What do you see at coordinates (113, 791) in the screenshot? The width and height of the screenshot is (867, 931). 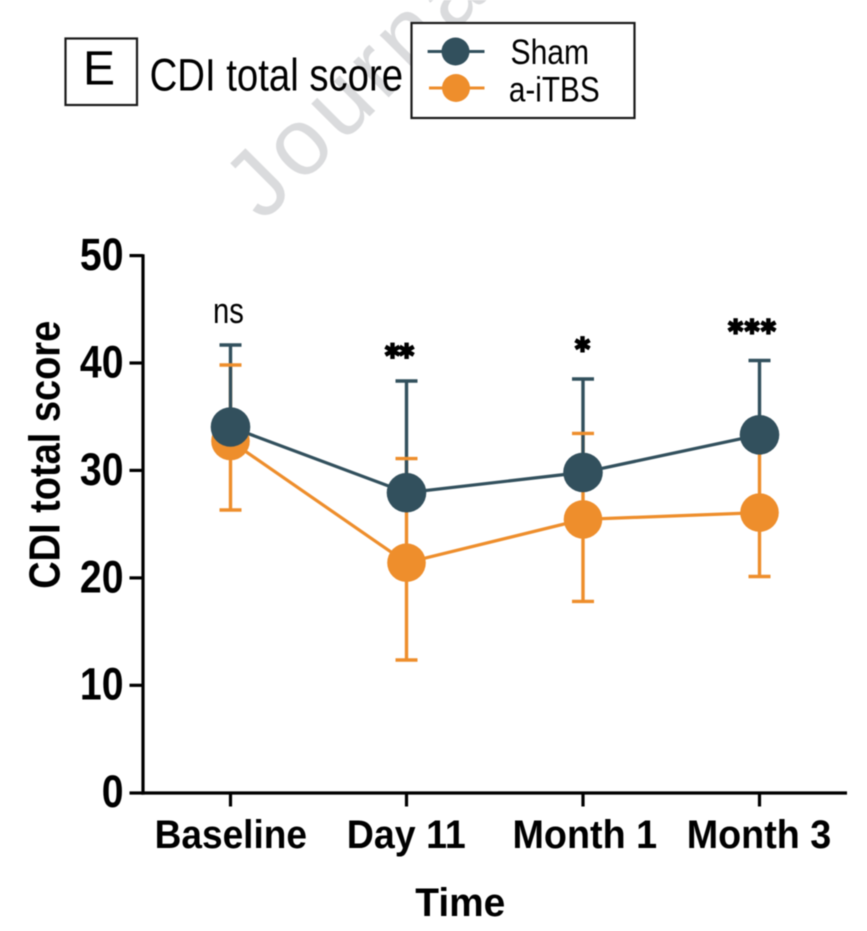 I see `svg-text: 0` at bounding box center [113, 791].